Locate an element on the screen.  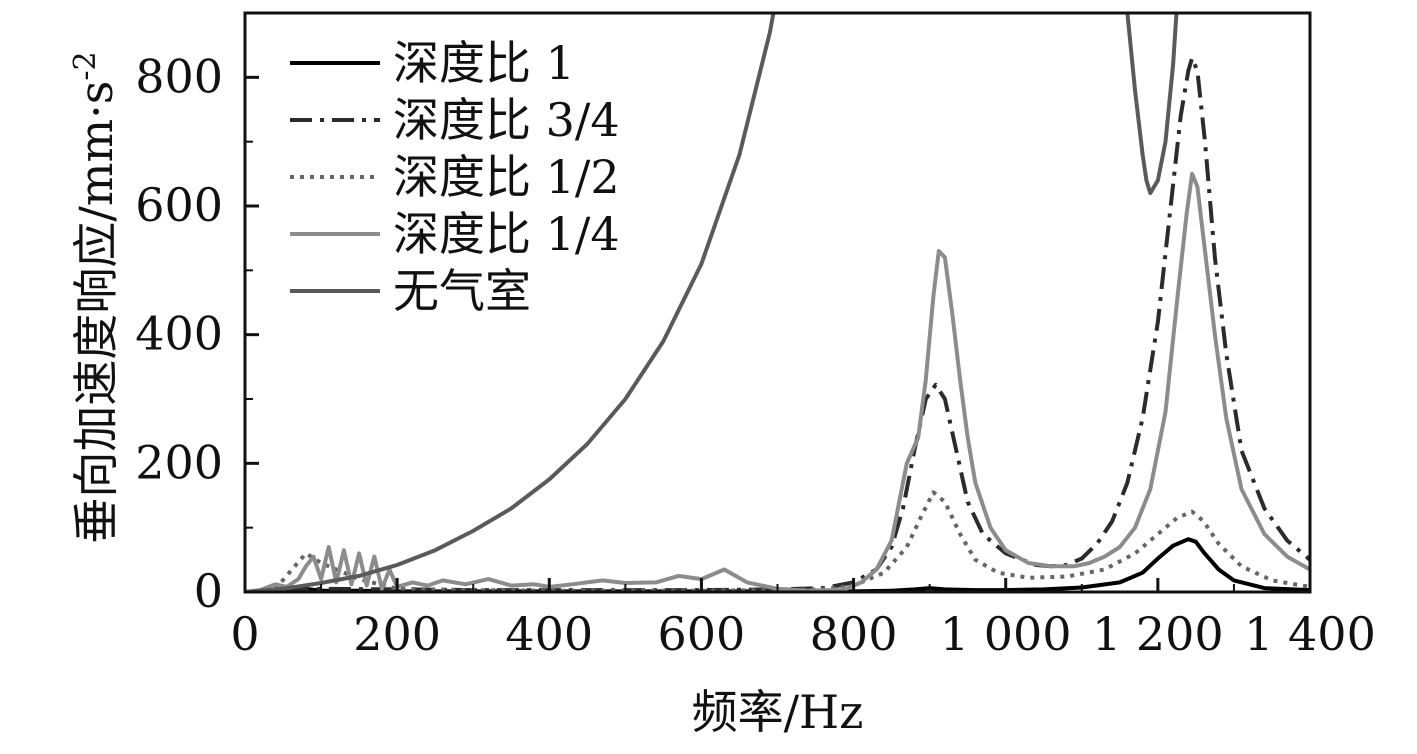
x-tick-label: 1 400 is located at coordinates (1310, 634).